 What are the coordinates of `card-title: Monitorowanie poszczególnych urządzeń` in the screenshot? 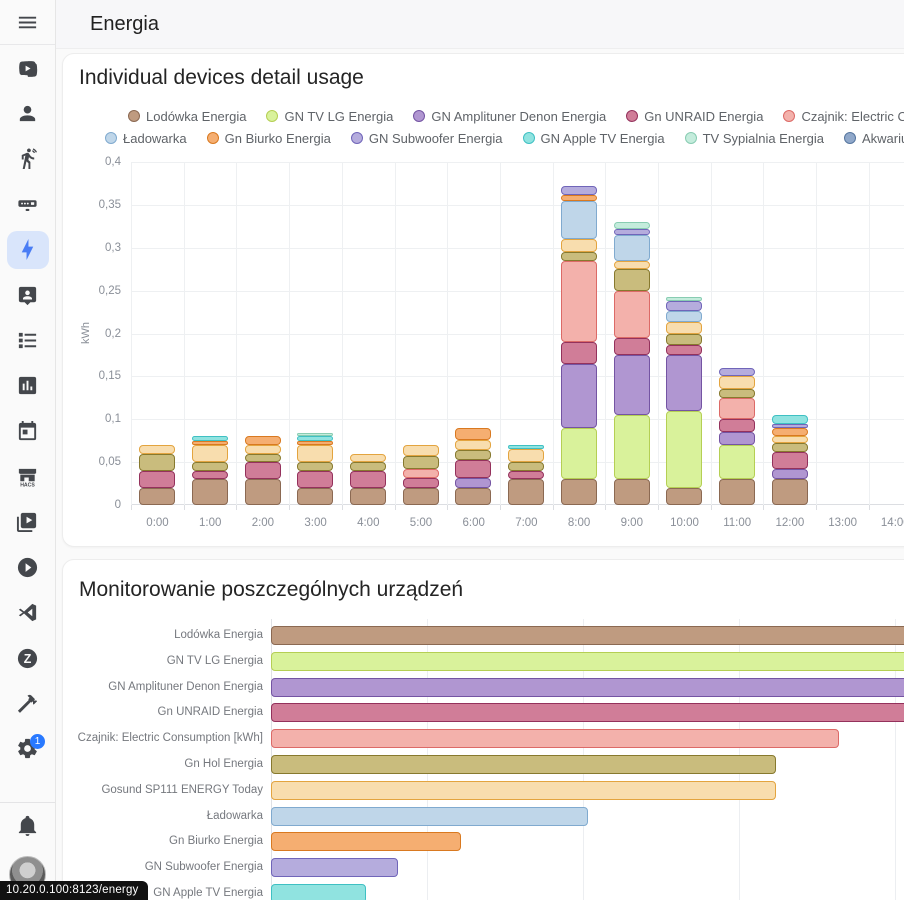 It's located at (271, 589).